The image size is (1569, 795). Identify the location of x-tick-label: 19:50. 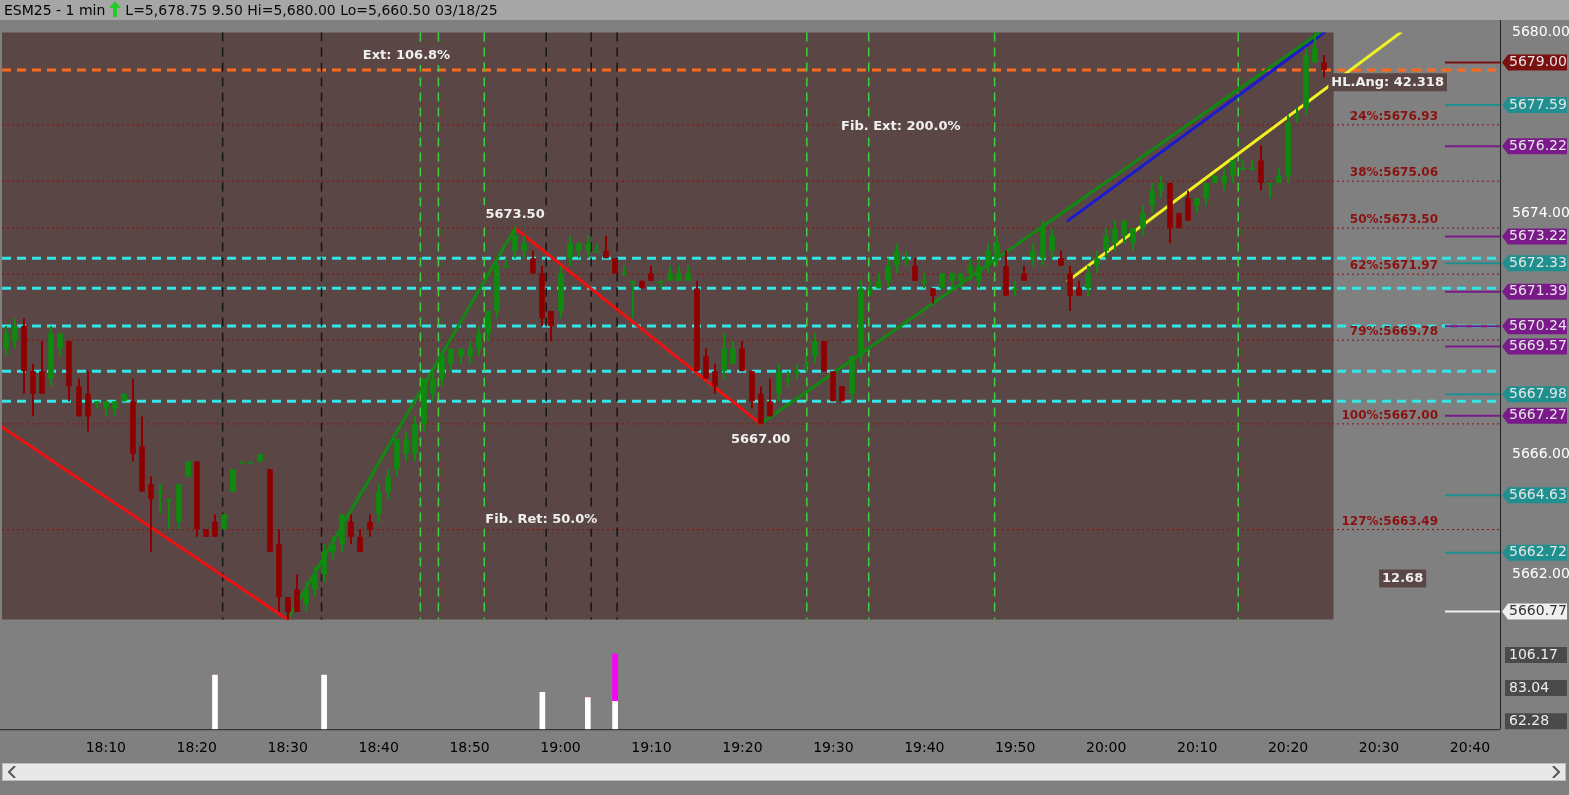
(1015, 747).